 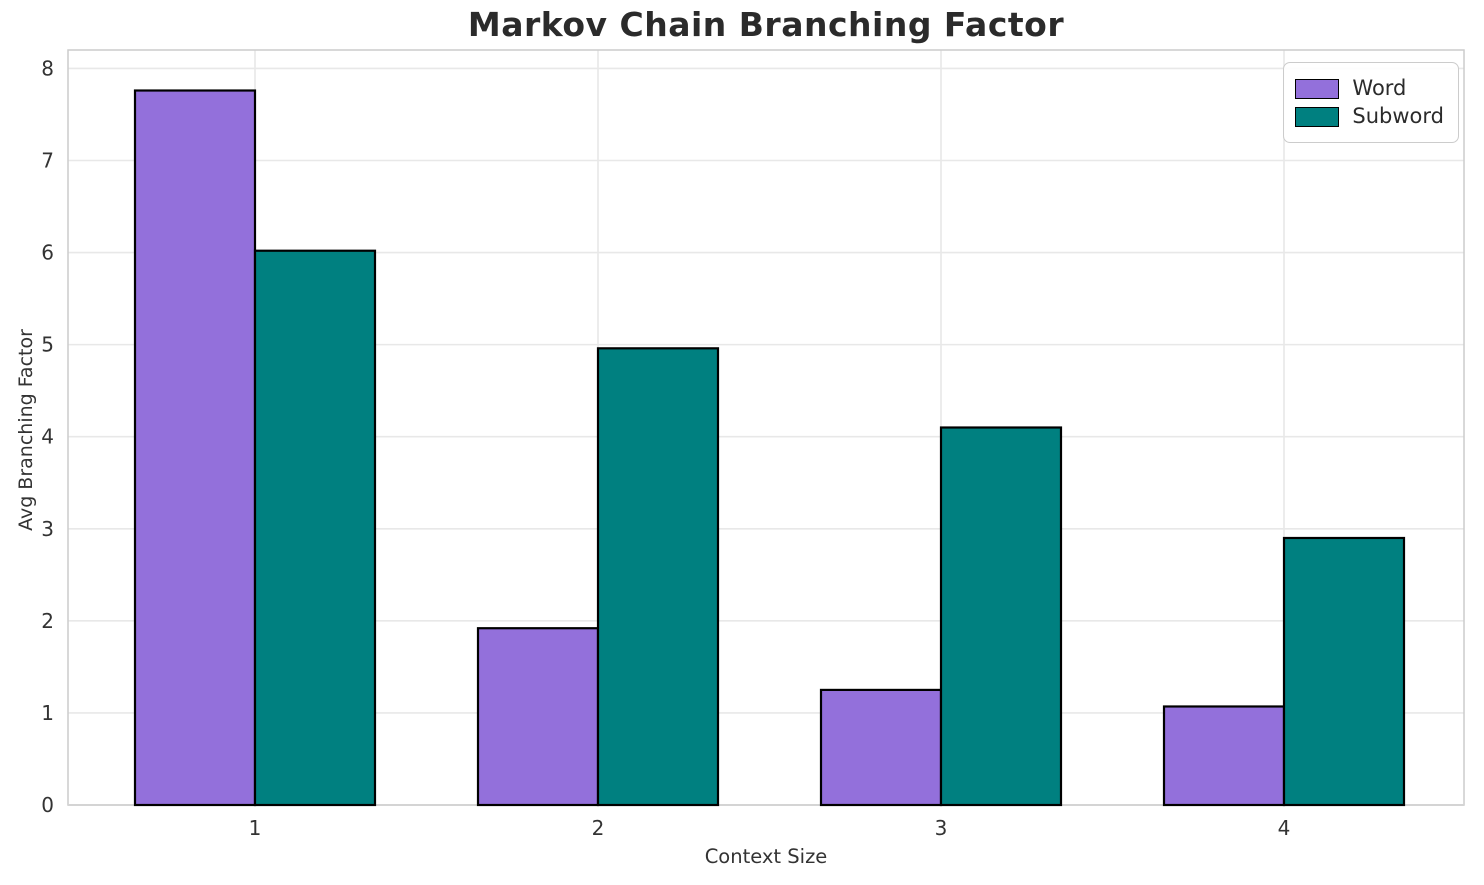 What do you see at coordinates (47, 713) in the screenshot?
I see `y-tick-label-1: 1` at bounding box center [47, 713].